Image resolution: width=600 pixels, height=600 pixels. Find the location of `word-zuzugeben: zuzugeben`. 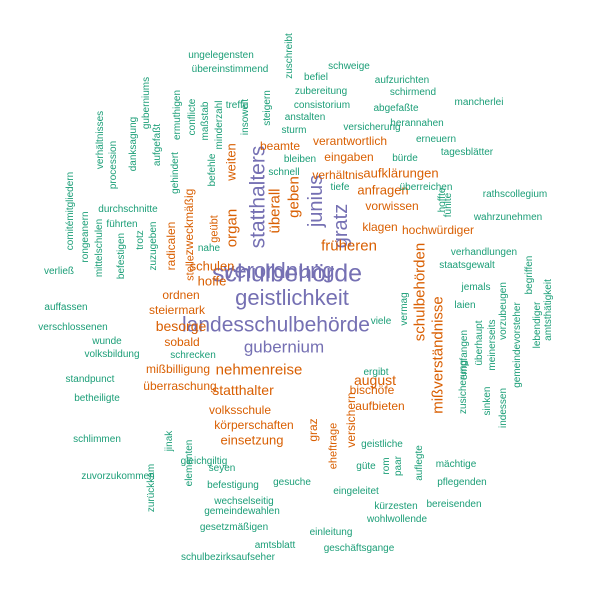

word-zuzugeben: zuzugeben is located at coordinates (153, 246).